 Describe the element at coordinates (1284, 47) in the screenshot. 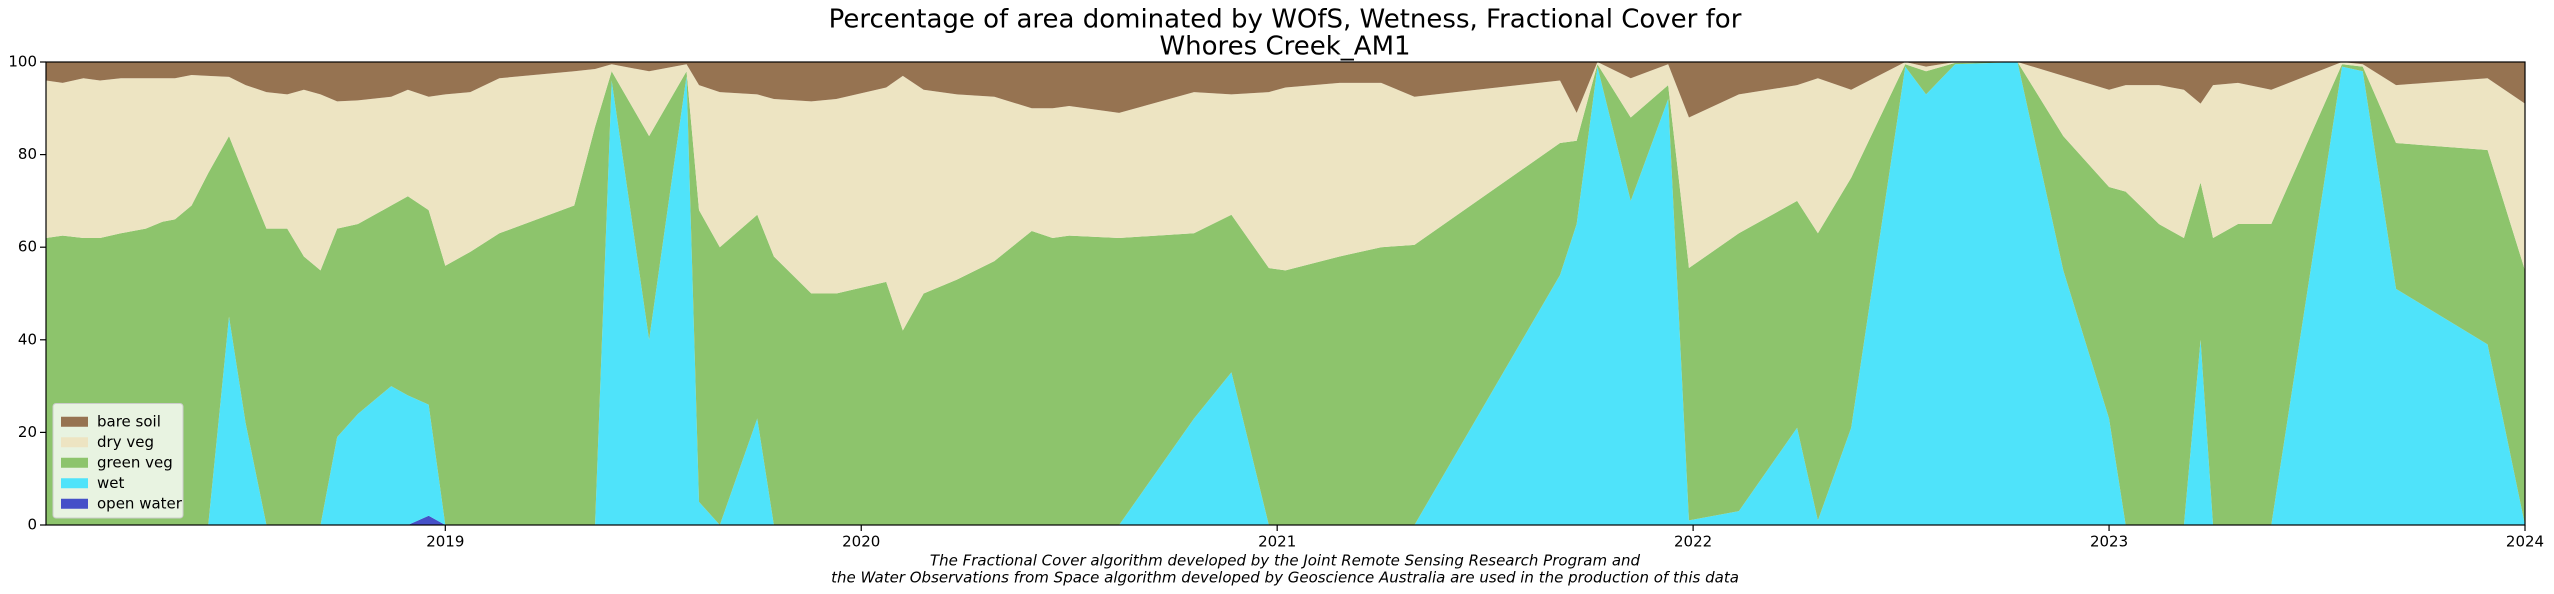

I see `chart-subtitle: Whores Creek_AM1` at that location.